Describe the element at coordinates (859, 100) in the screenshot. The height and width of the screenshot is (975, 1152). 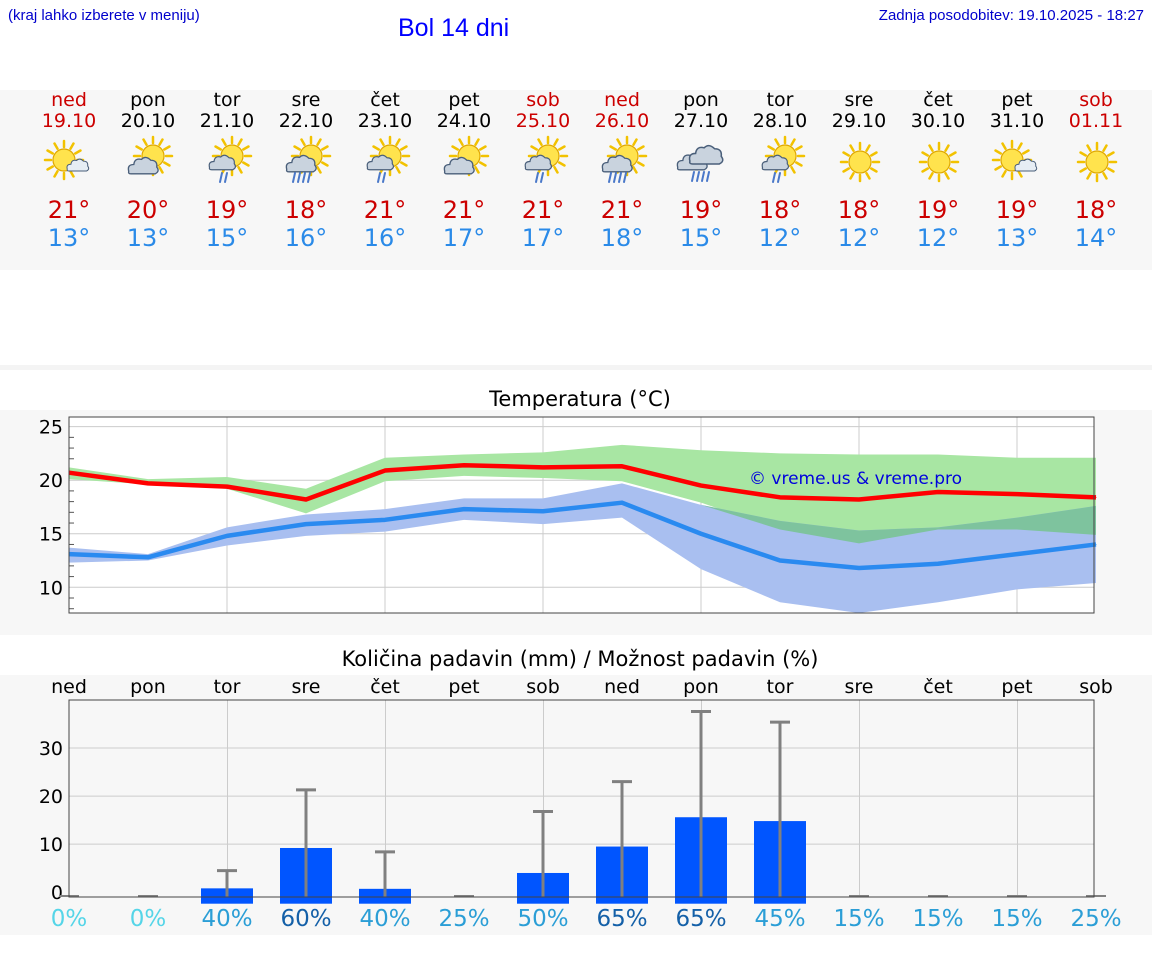
I see `day-name: sre` at that location.